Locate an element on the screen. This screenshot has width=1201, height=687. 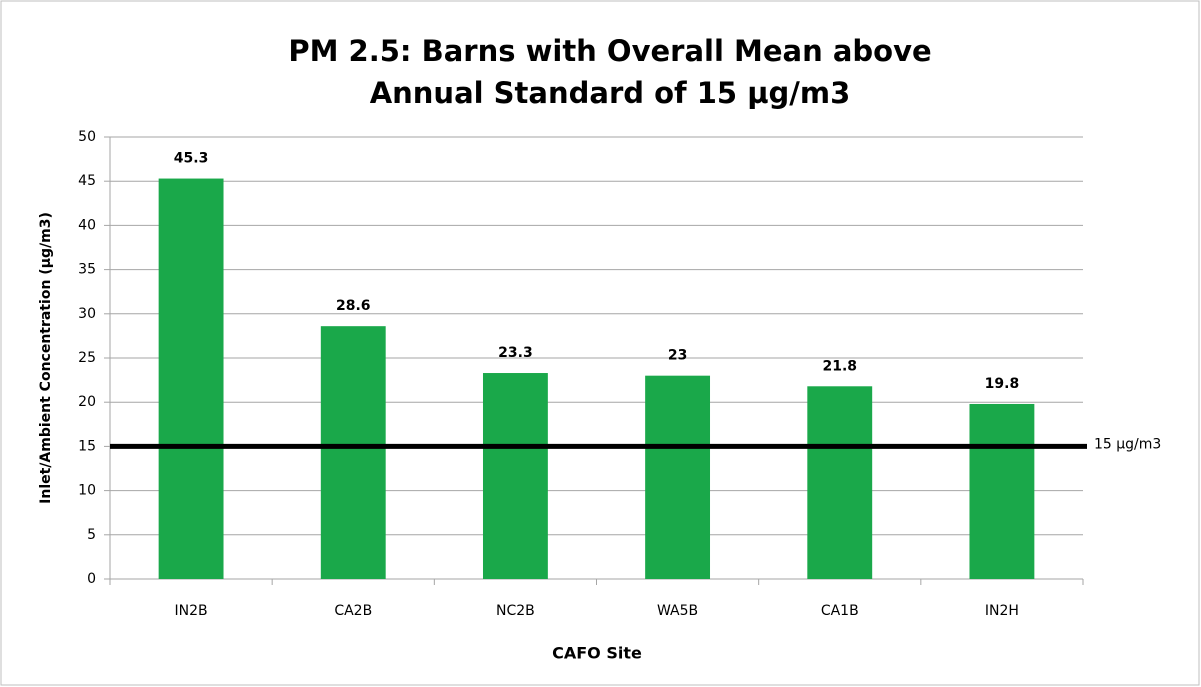
data-label: 23 is located at coordinates (677, 356).